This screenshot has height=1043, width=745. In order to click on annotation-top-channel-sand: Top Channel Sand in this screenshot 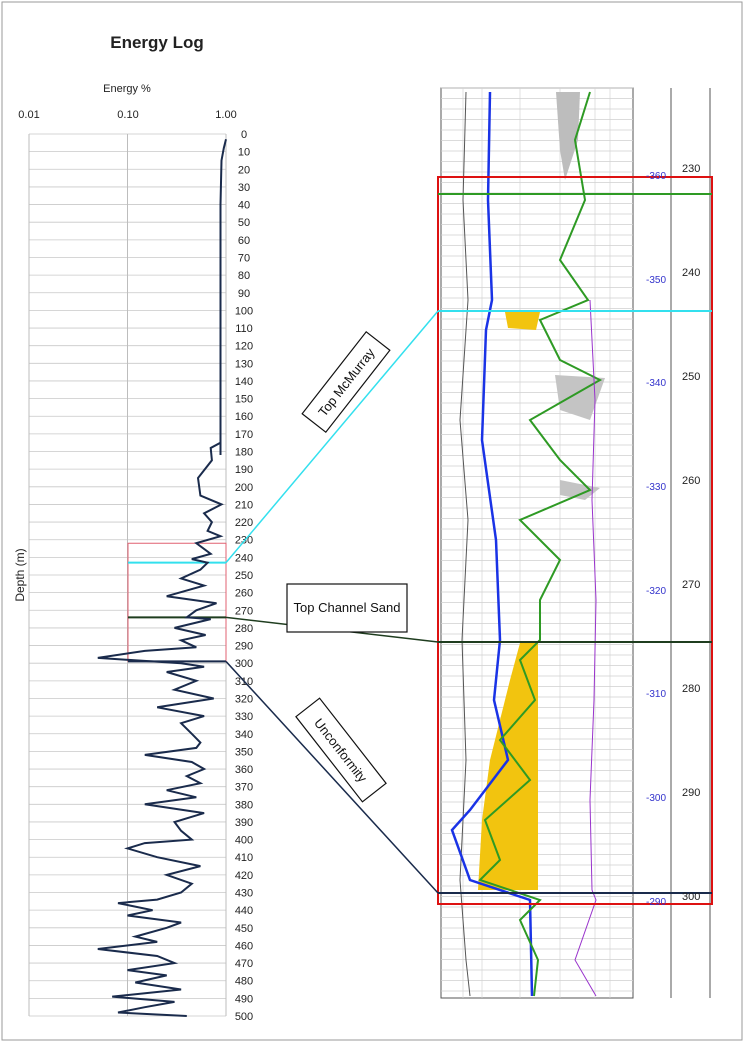, I will do `click(347, 608)`.